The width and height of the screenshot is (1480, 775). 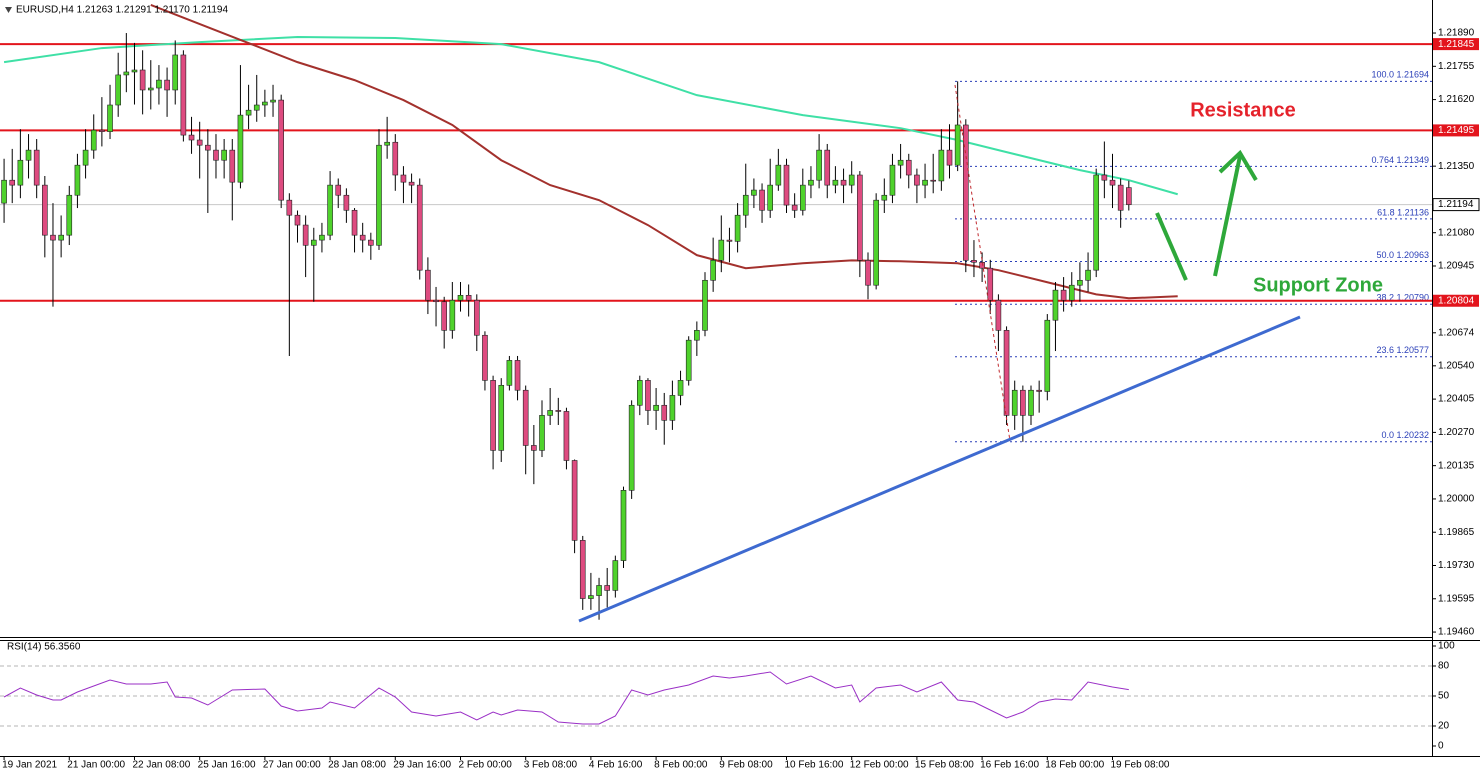 What do you see at coordinates (566, 698) in the screenshot?
I see `rsi-line` at bounding box center [566, 698].